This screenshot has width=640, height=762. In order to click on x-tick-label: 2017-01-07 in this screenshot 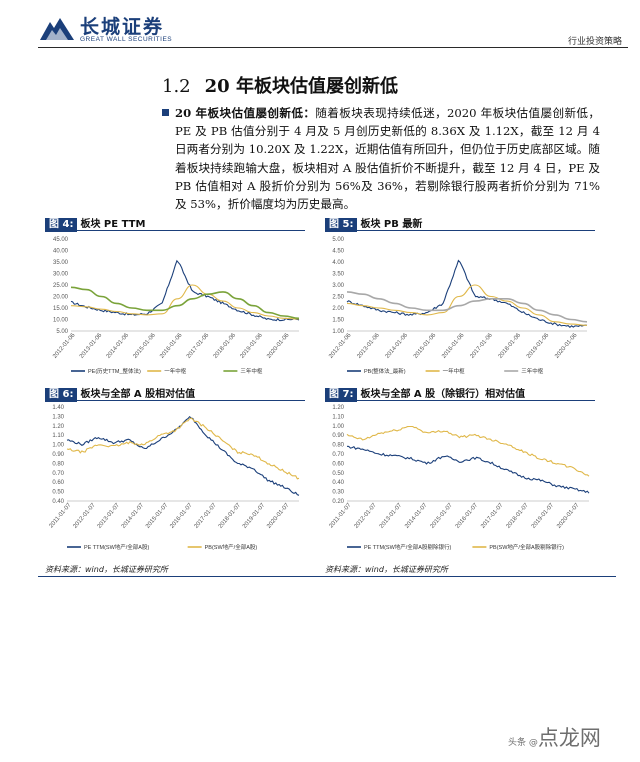, I will do `click(492, 516)`.